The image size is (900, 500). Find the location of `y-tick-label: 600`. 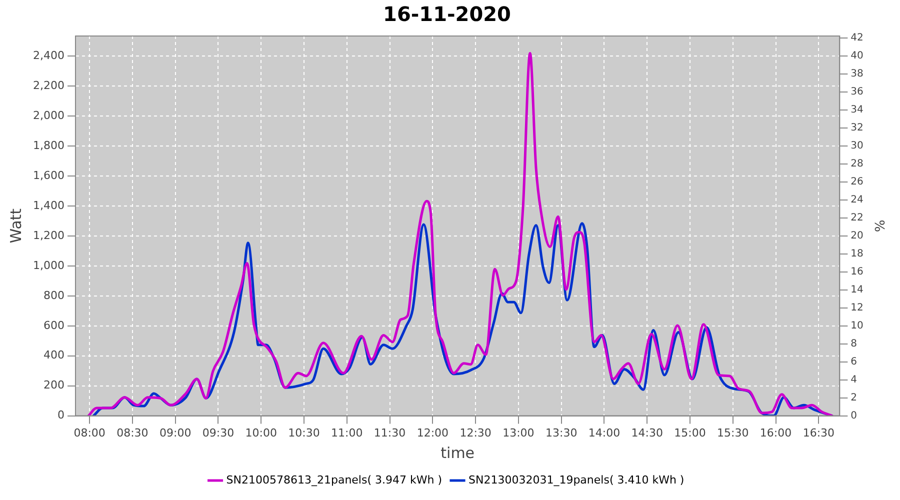

y-tick-label: 600 is located at coordinates (53, 325).